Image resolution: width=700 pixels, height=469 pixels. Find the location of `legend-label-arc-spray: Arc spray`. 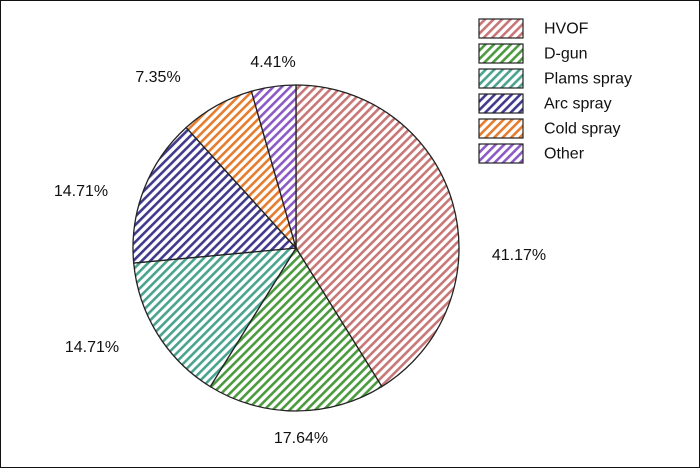

legend-label-arc-spray: Arc spray is located at coordinates (578, 104).